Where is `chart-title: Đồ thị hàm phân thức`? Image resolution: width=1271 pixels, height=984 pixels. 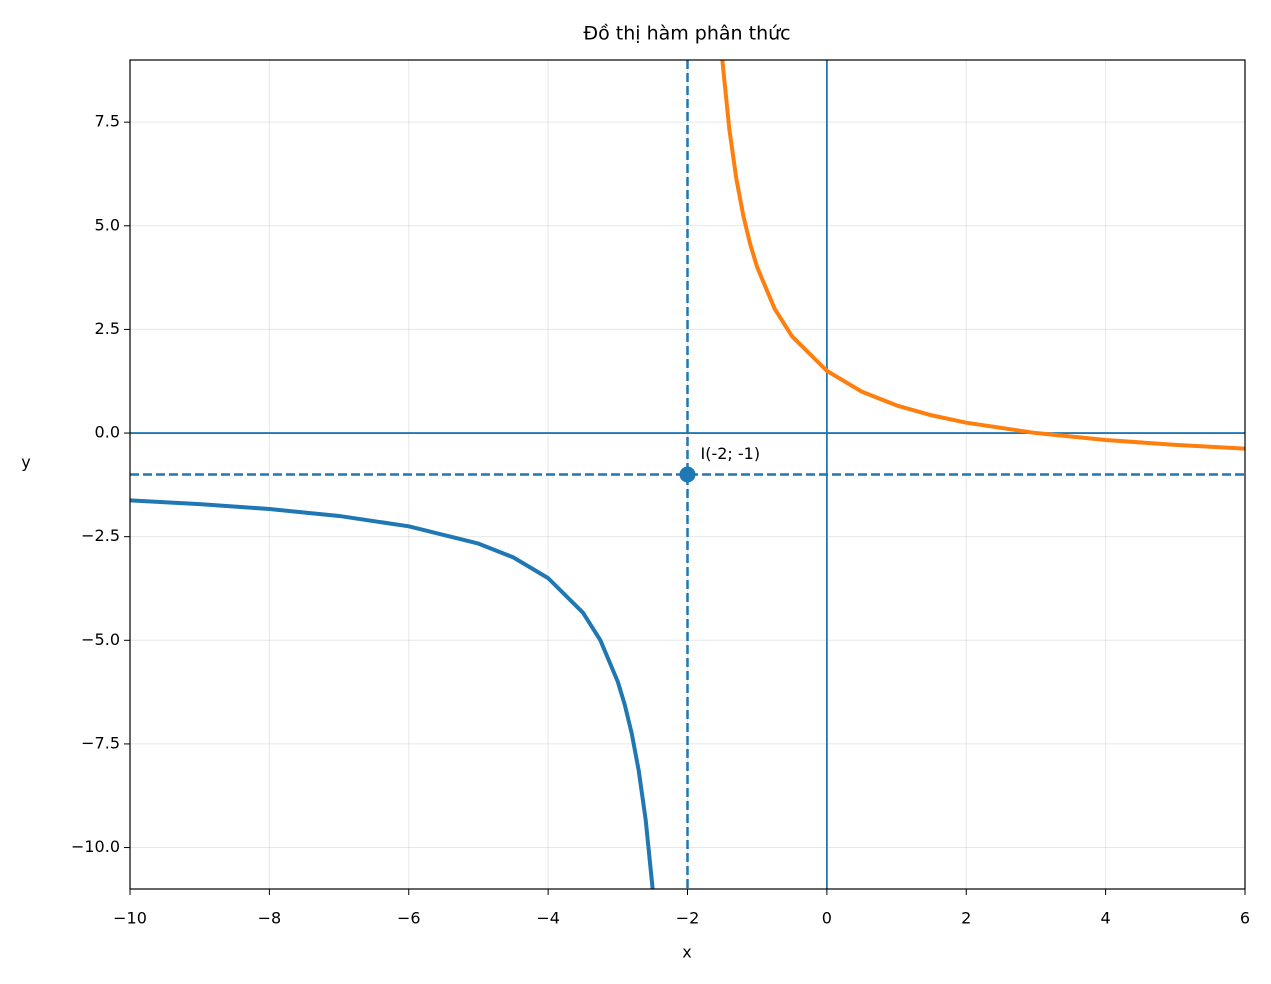
chart-title: Đồ thị hàm phân thức is located at coordinates (686, 34).